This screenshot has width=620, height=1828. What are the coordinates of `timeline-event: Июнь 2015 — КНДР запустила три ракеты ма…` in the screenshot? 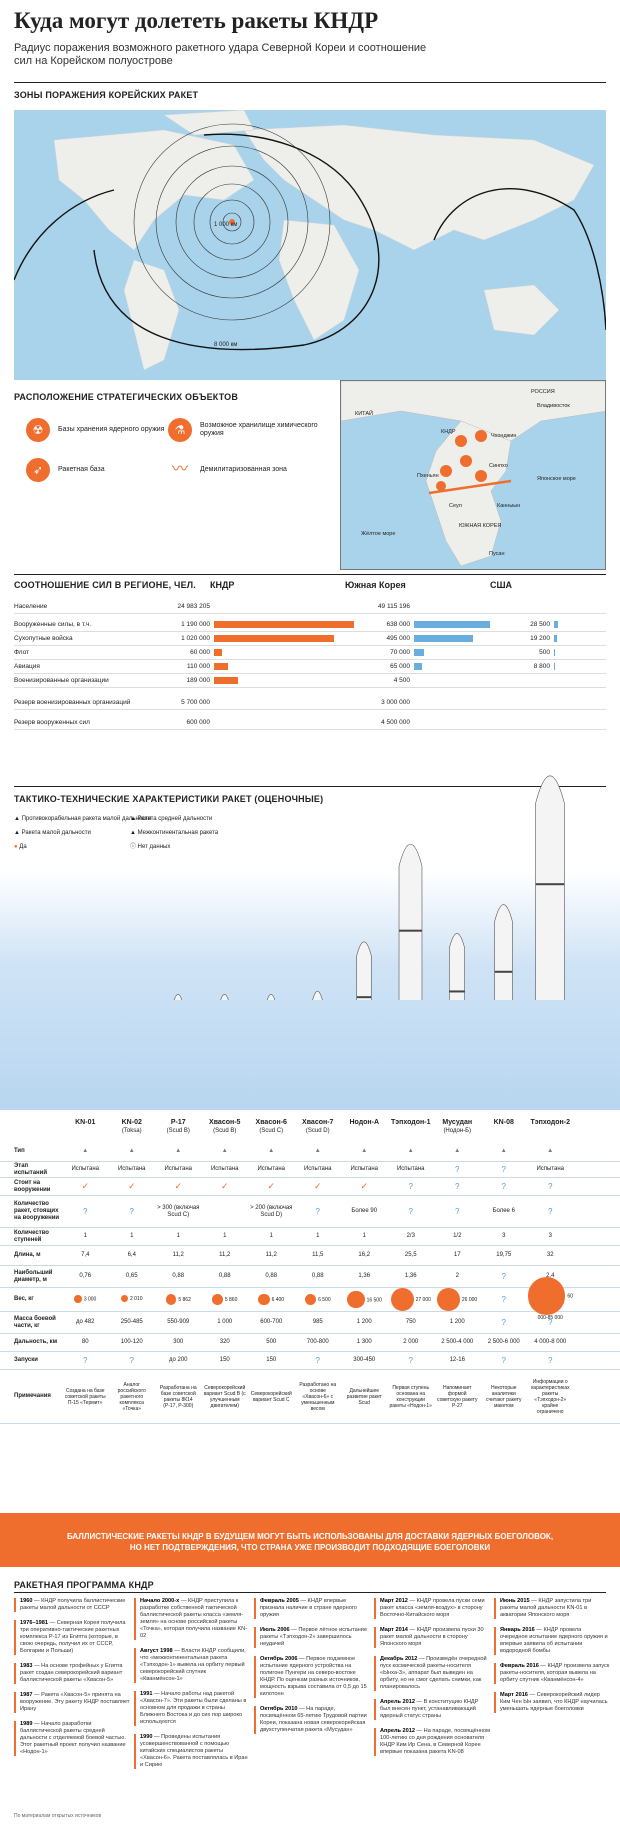 It's located at (552, 1608).